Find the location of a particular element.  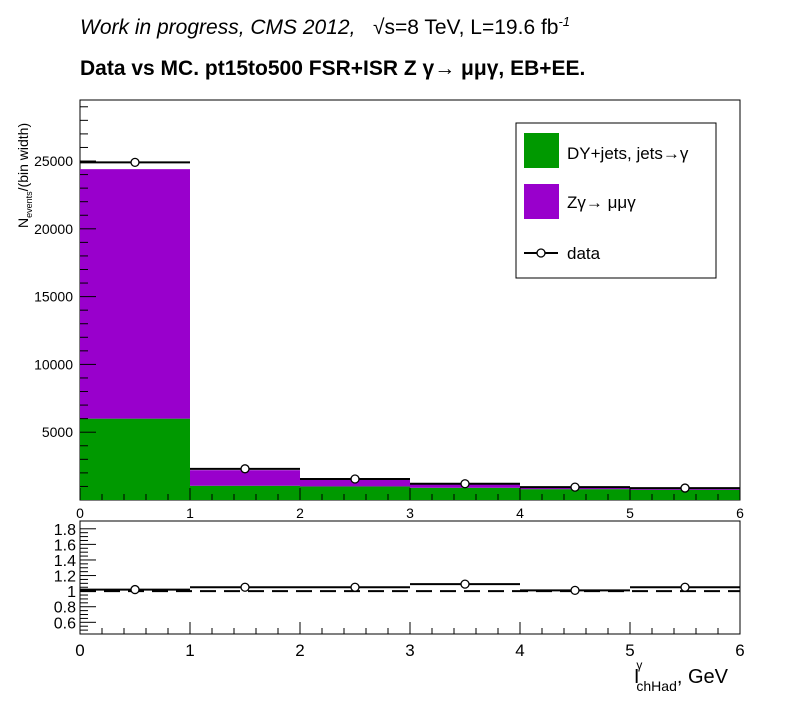

y-tick-label: 5000 is located at coordinates (57, 432).